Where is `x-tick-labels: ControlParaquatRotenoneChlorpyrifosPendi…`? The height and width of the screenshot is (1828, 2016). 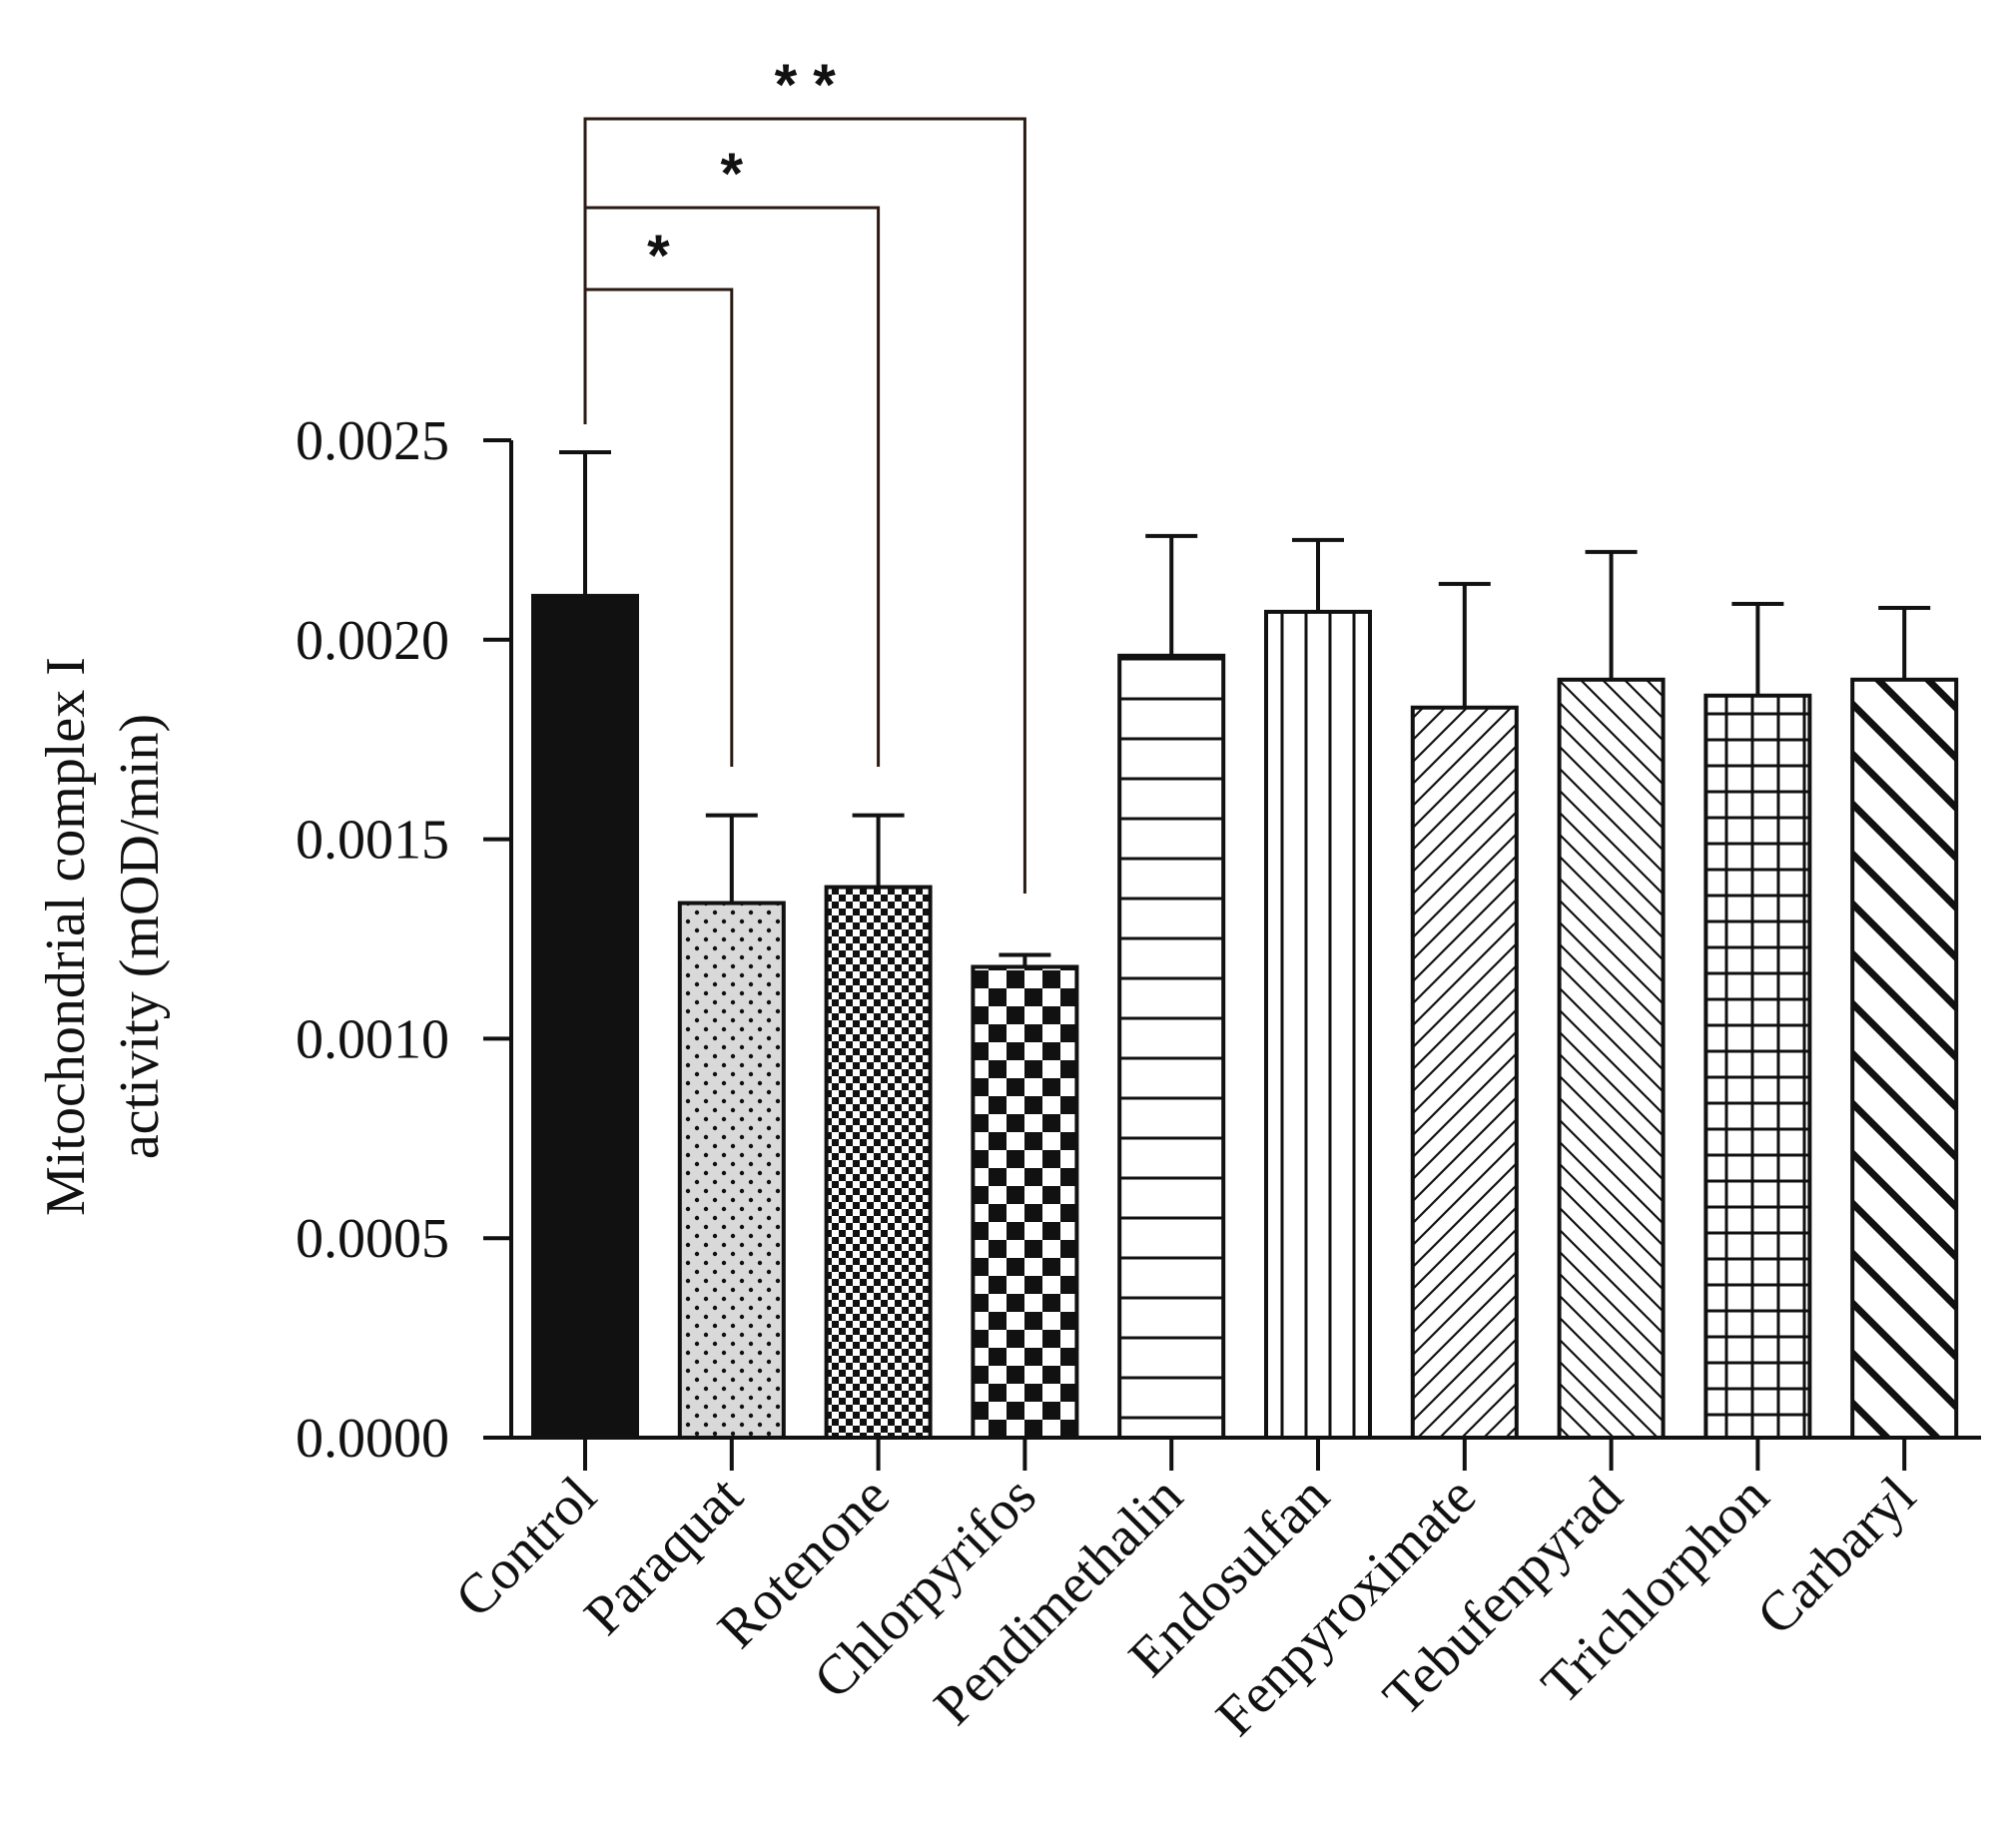
x-tick-labels: ControlParaquatRotenoneChlorpyrifosPendi… is located at coordinates (1185, 1606).